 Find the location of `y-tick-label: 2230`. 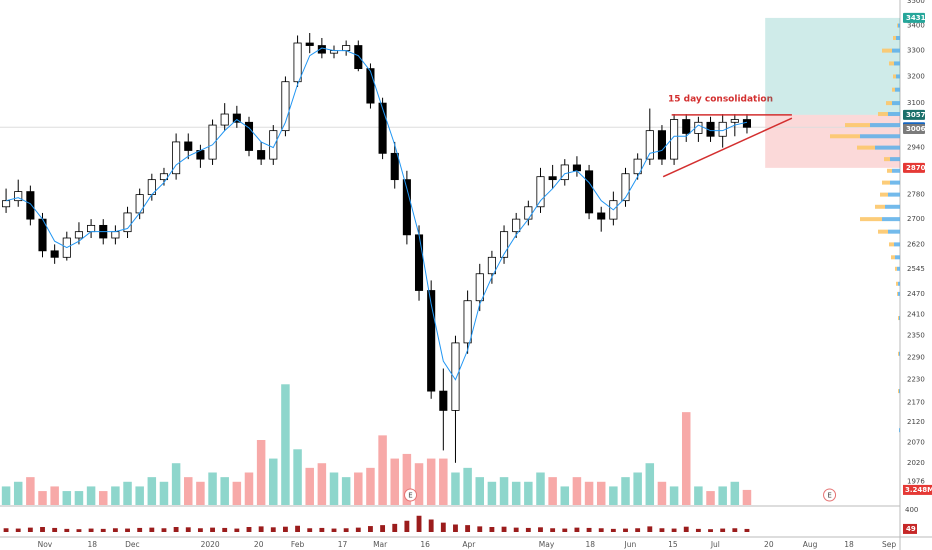

y-tick-label: 2230 is located at coordinates (916, 380).